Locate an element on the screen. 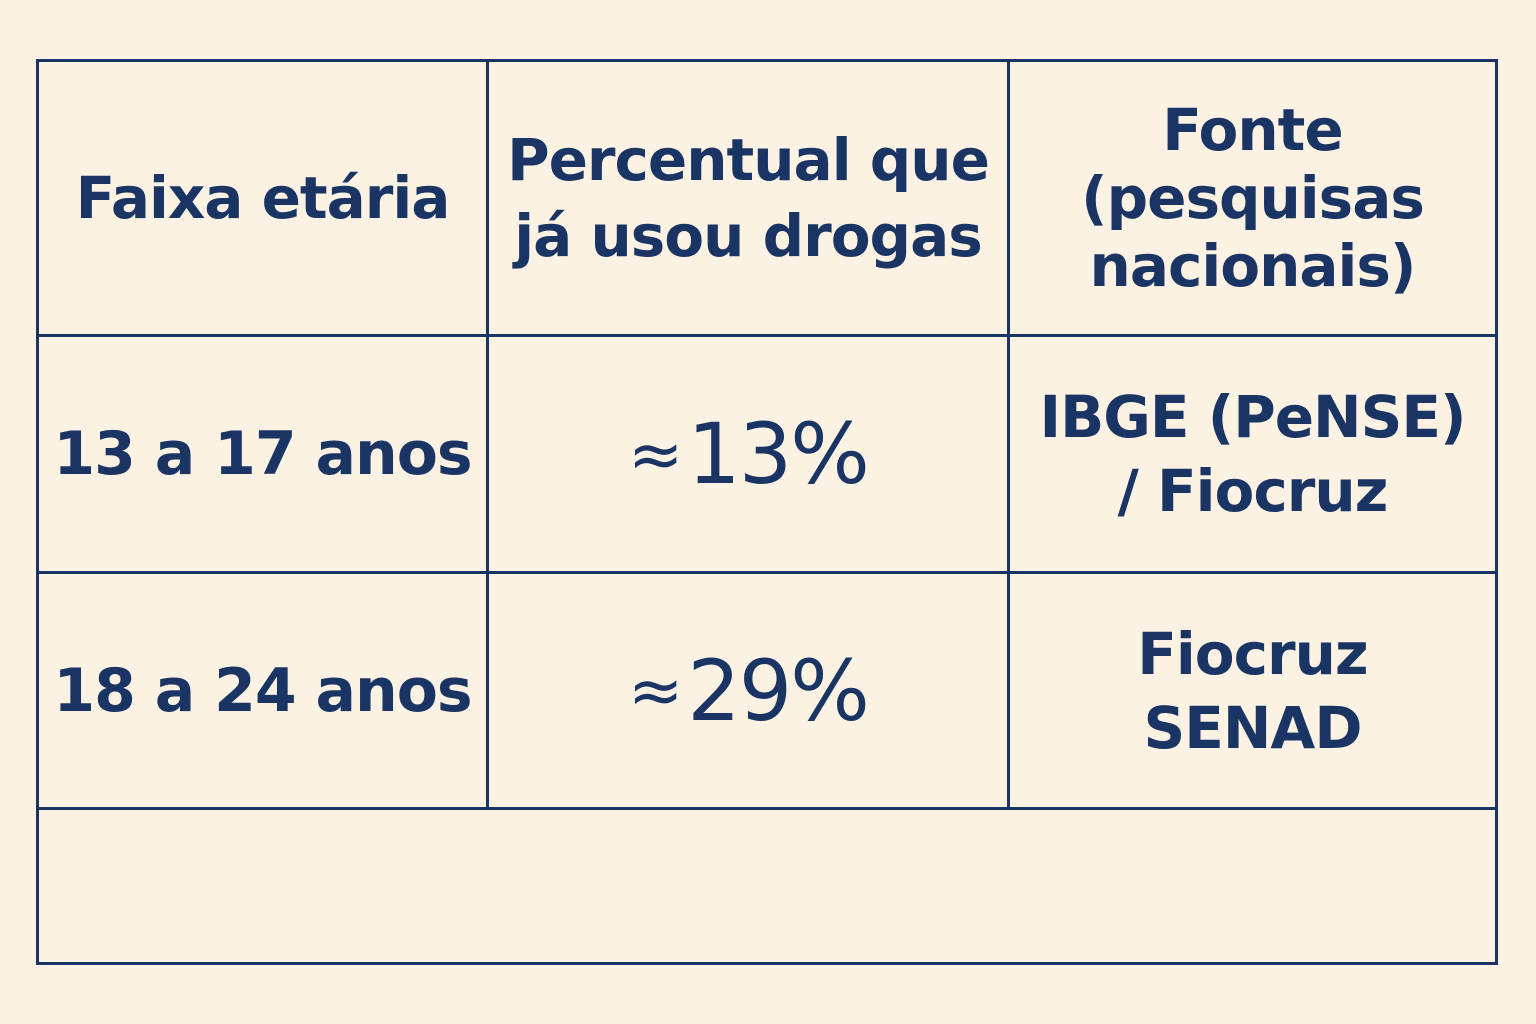 This screenshot has height=1024, width=1536. row-1-percent-value: 13% is located at coordinates (778, 454).